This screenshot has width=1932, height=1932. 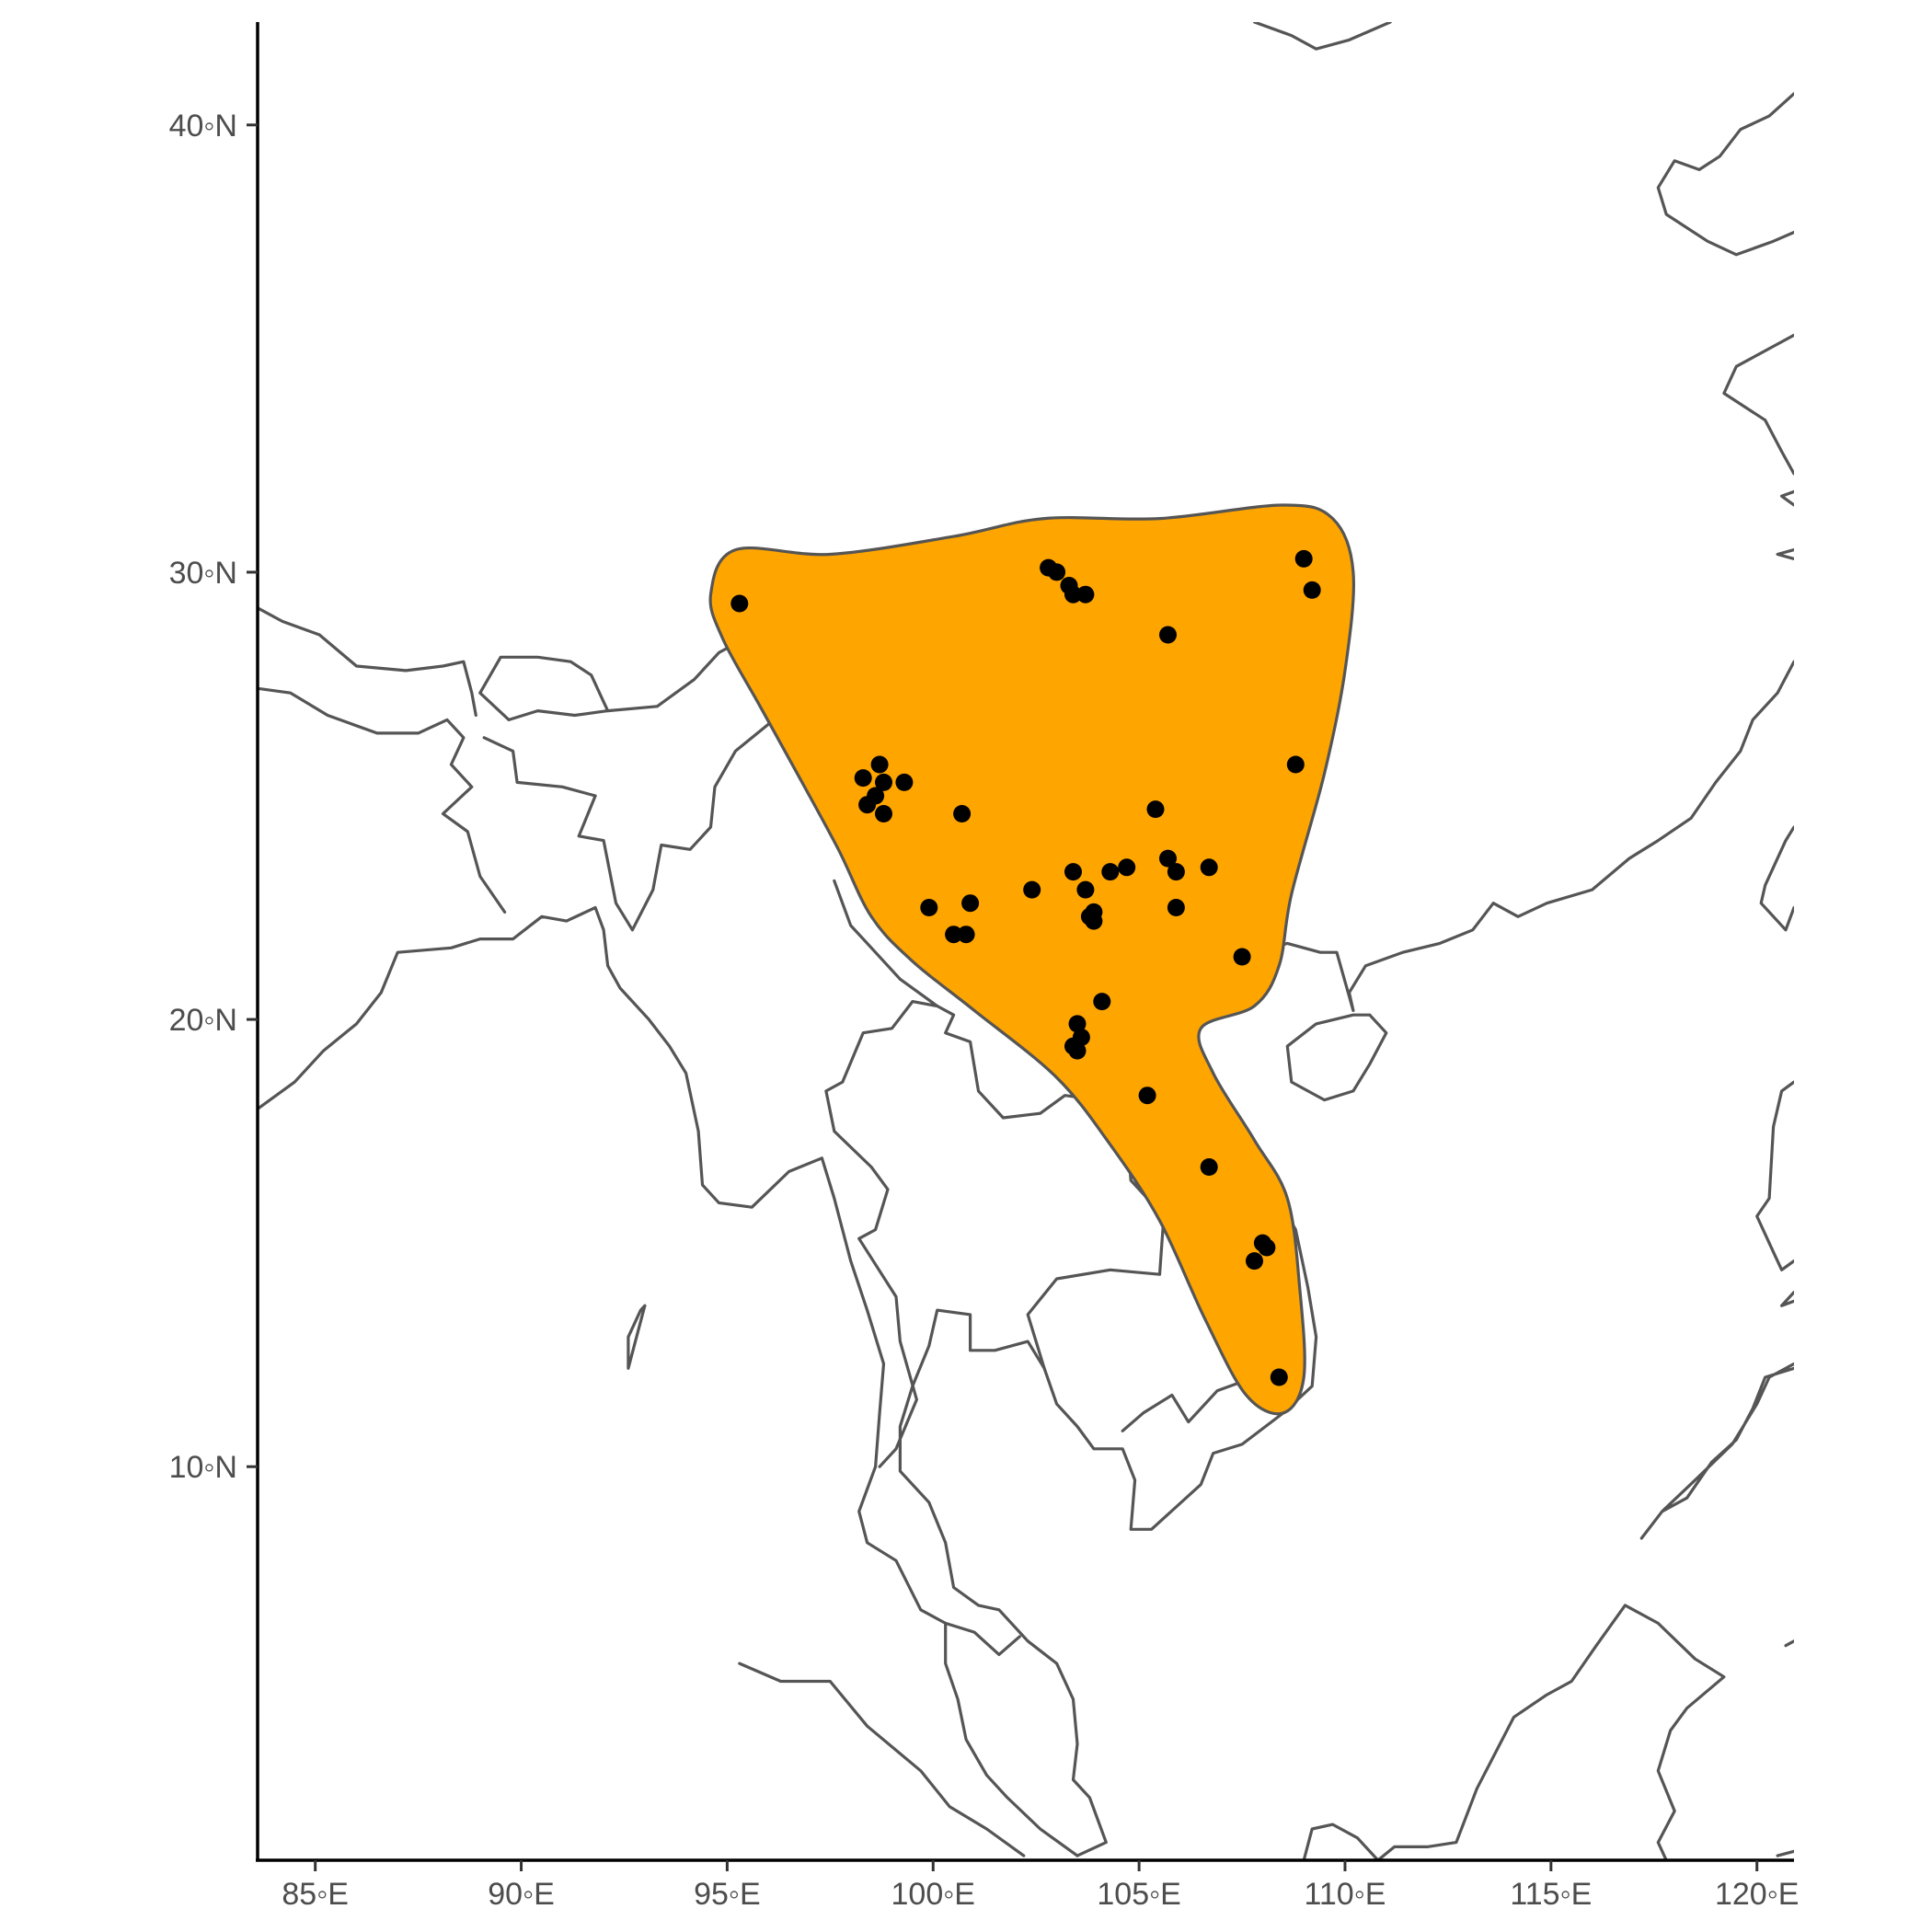 I want to click on x-tick-label: 85◦E, so click(x=315, y=1894).